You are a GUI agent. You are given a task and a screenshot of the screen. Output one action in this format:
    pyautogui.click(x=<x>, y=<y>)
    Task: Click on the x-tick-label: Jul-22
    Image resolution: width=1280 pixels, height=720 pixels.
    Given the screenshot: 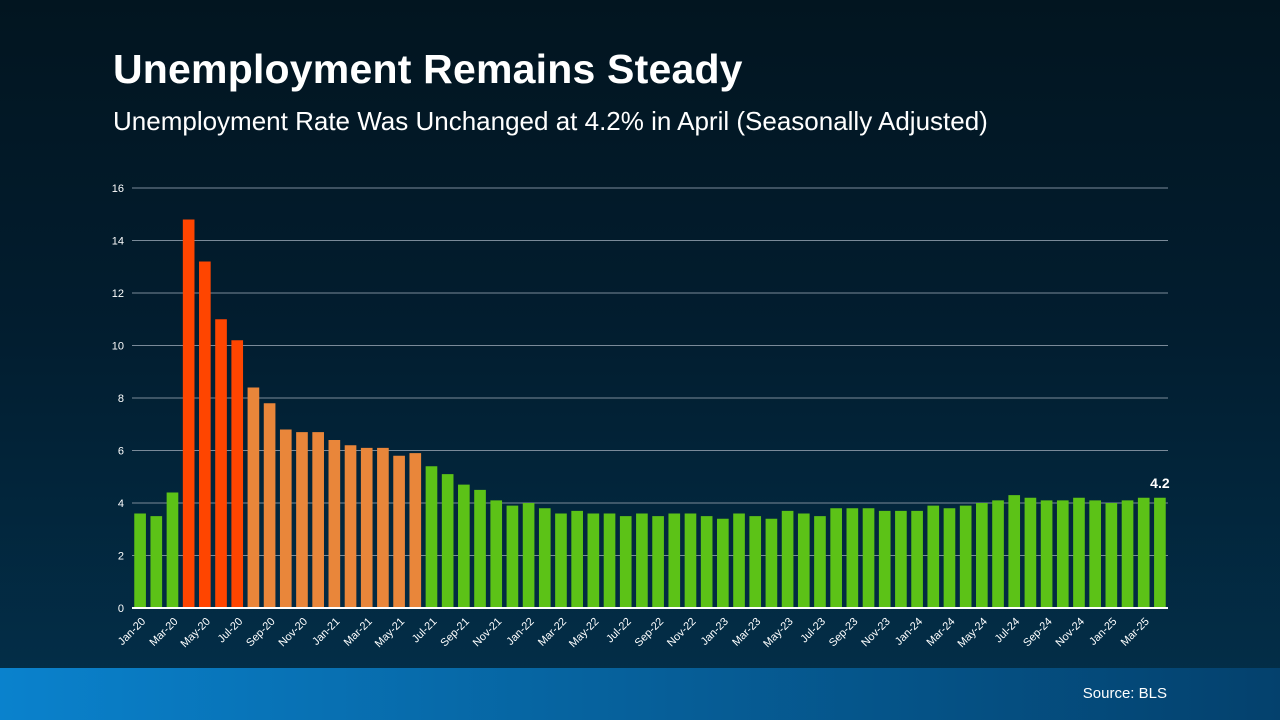 What is the action you would take?
    pyautogui.click(x=619, y=631)
    